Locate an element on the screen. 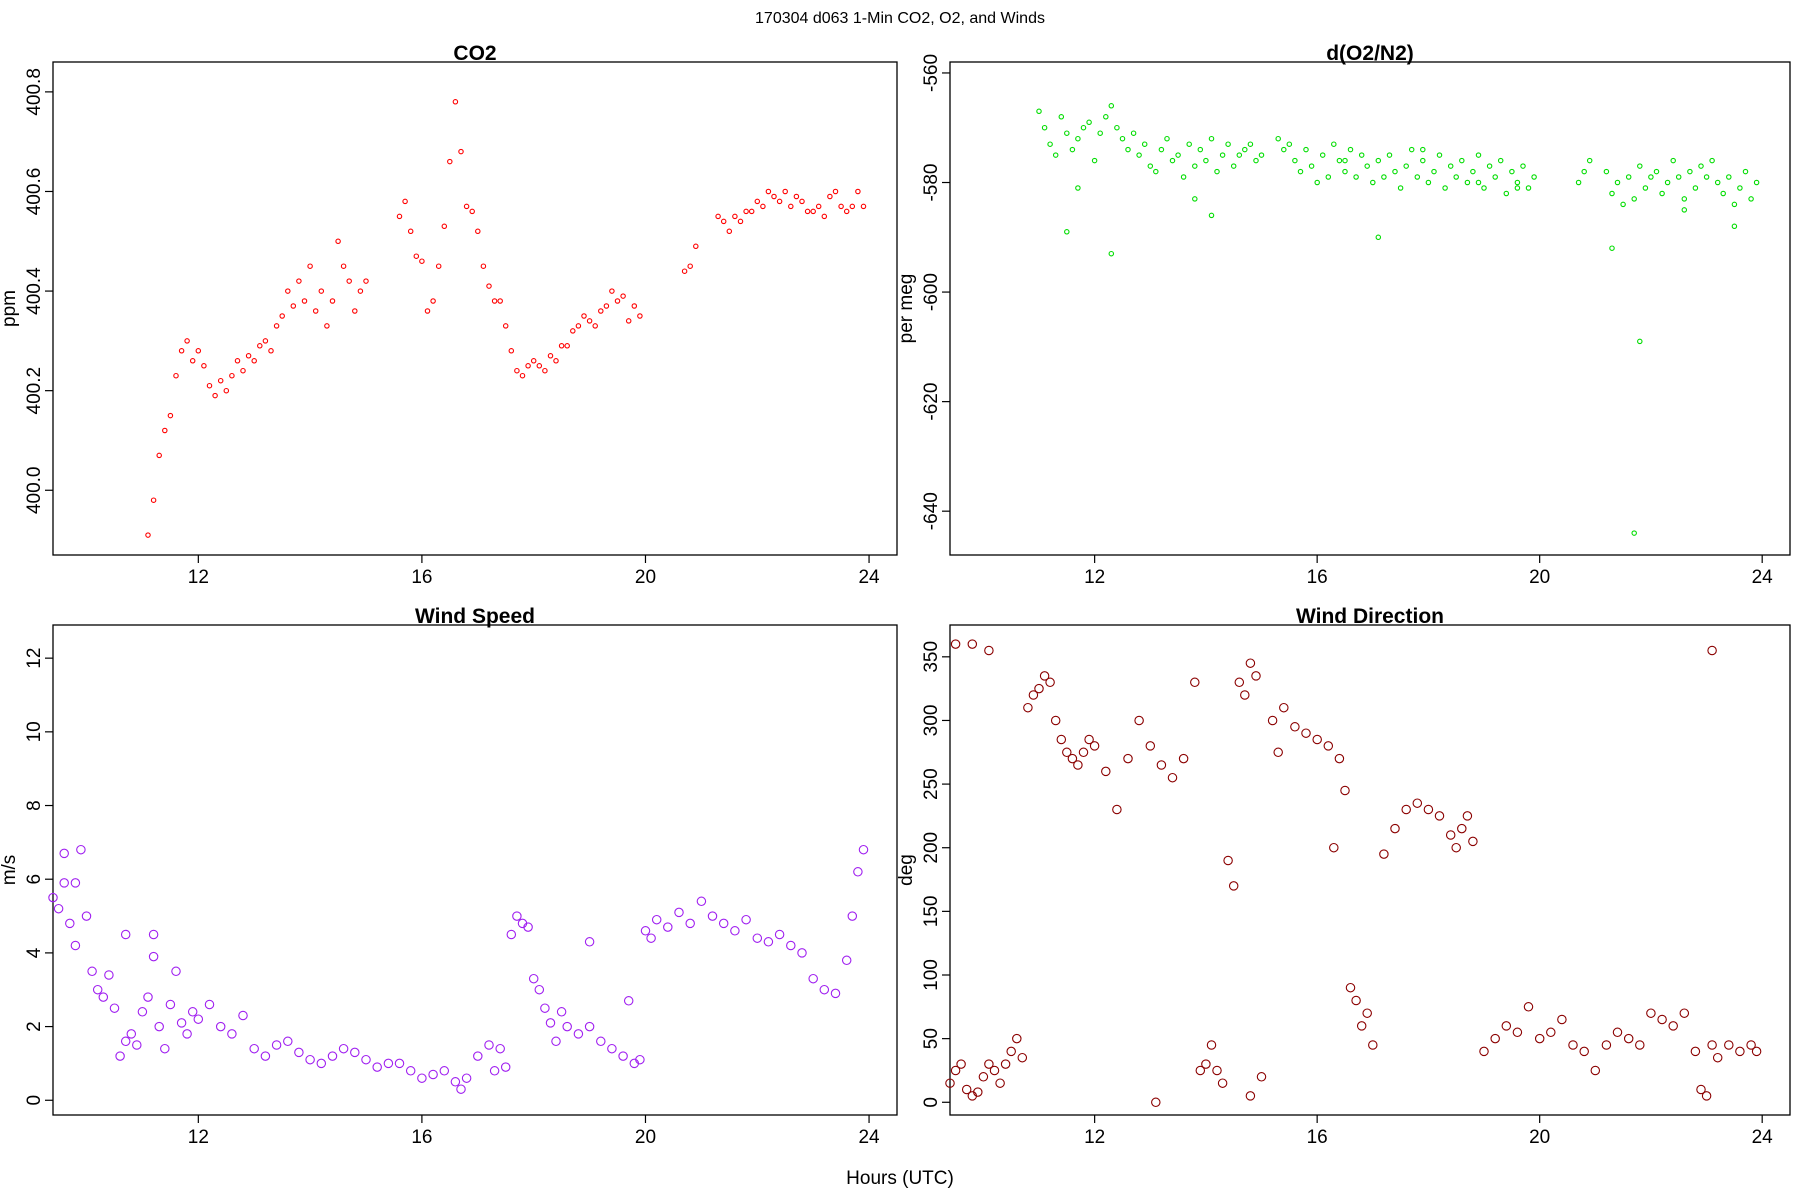  wind-speed-ytick-label: 8 is located at coordinates (34, 805).